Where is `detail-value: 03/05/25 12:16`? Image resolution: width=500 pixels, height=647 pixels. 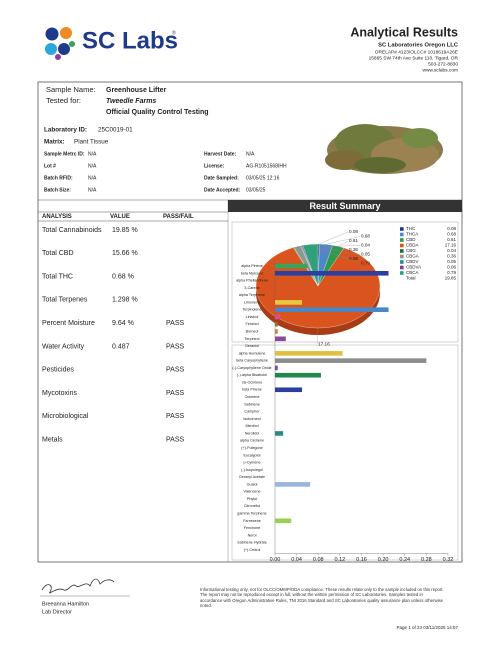 detail-value: 03/05/25 12:16 is located at coordinates (263, 178).